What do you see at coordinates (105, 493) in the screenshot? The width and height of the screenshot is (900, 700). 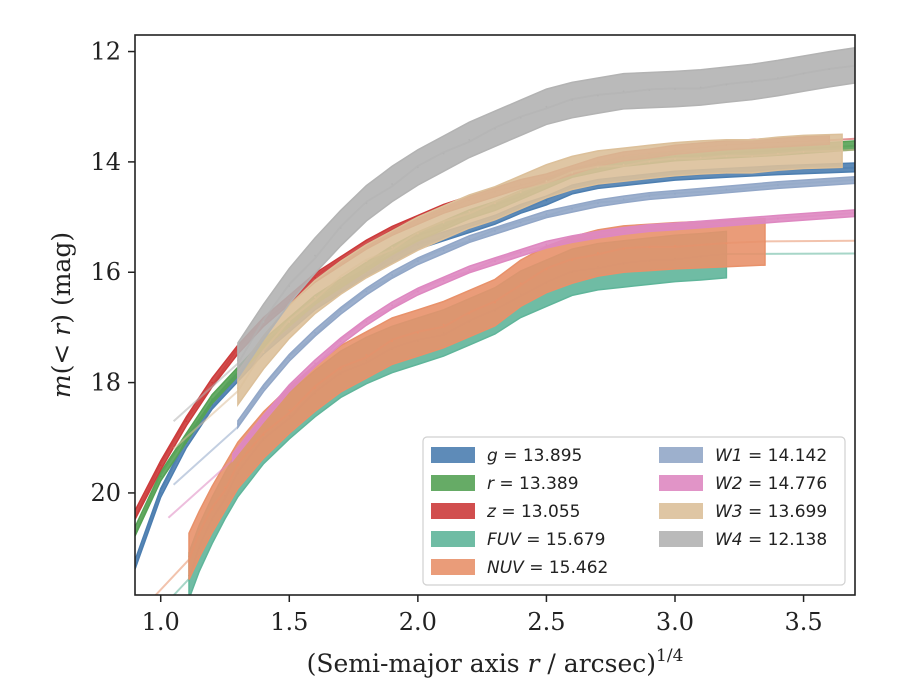 I see `y-tick-label: 20` at bounding box center [105, 493].